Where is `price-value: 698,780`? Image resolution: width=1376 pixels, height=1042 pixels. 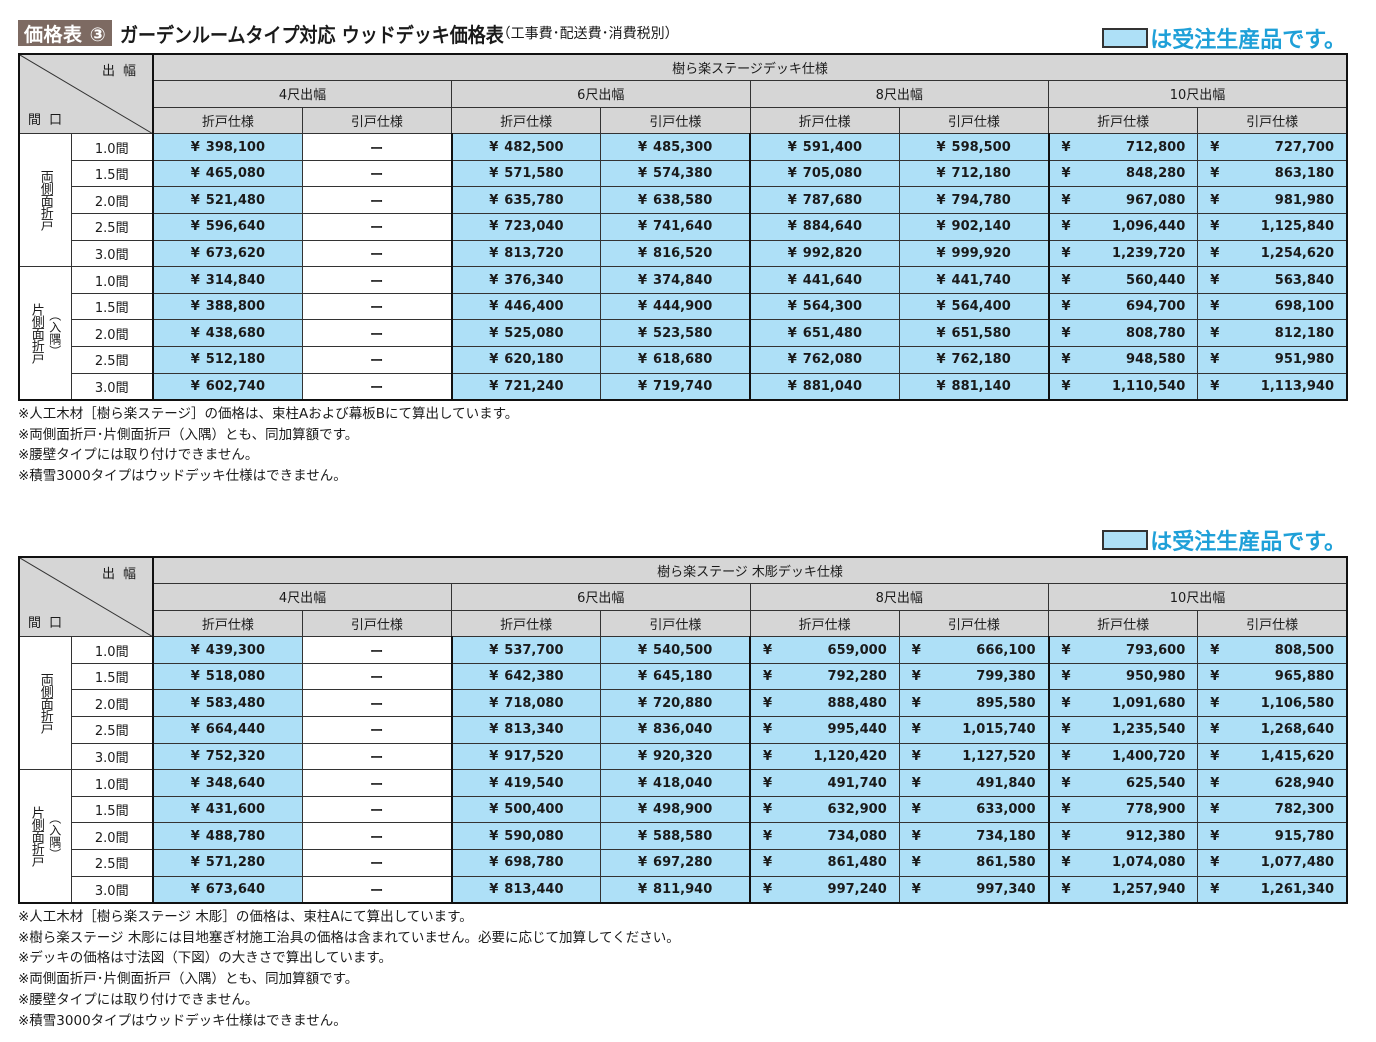 price-value: 698,780 is located at coordinates (534, 863).